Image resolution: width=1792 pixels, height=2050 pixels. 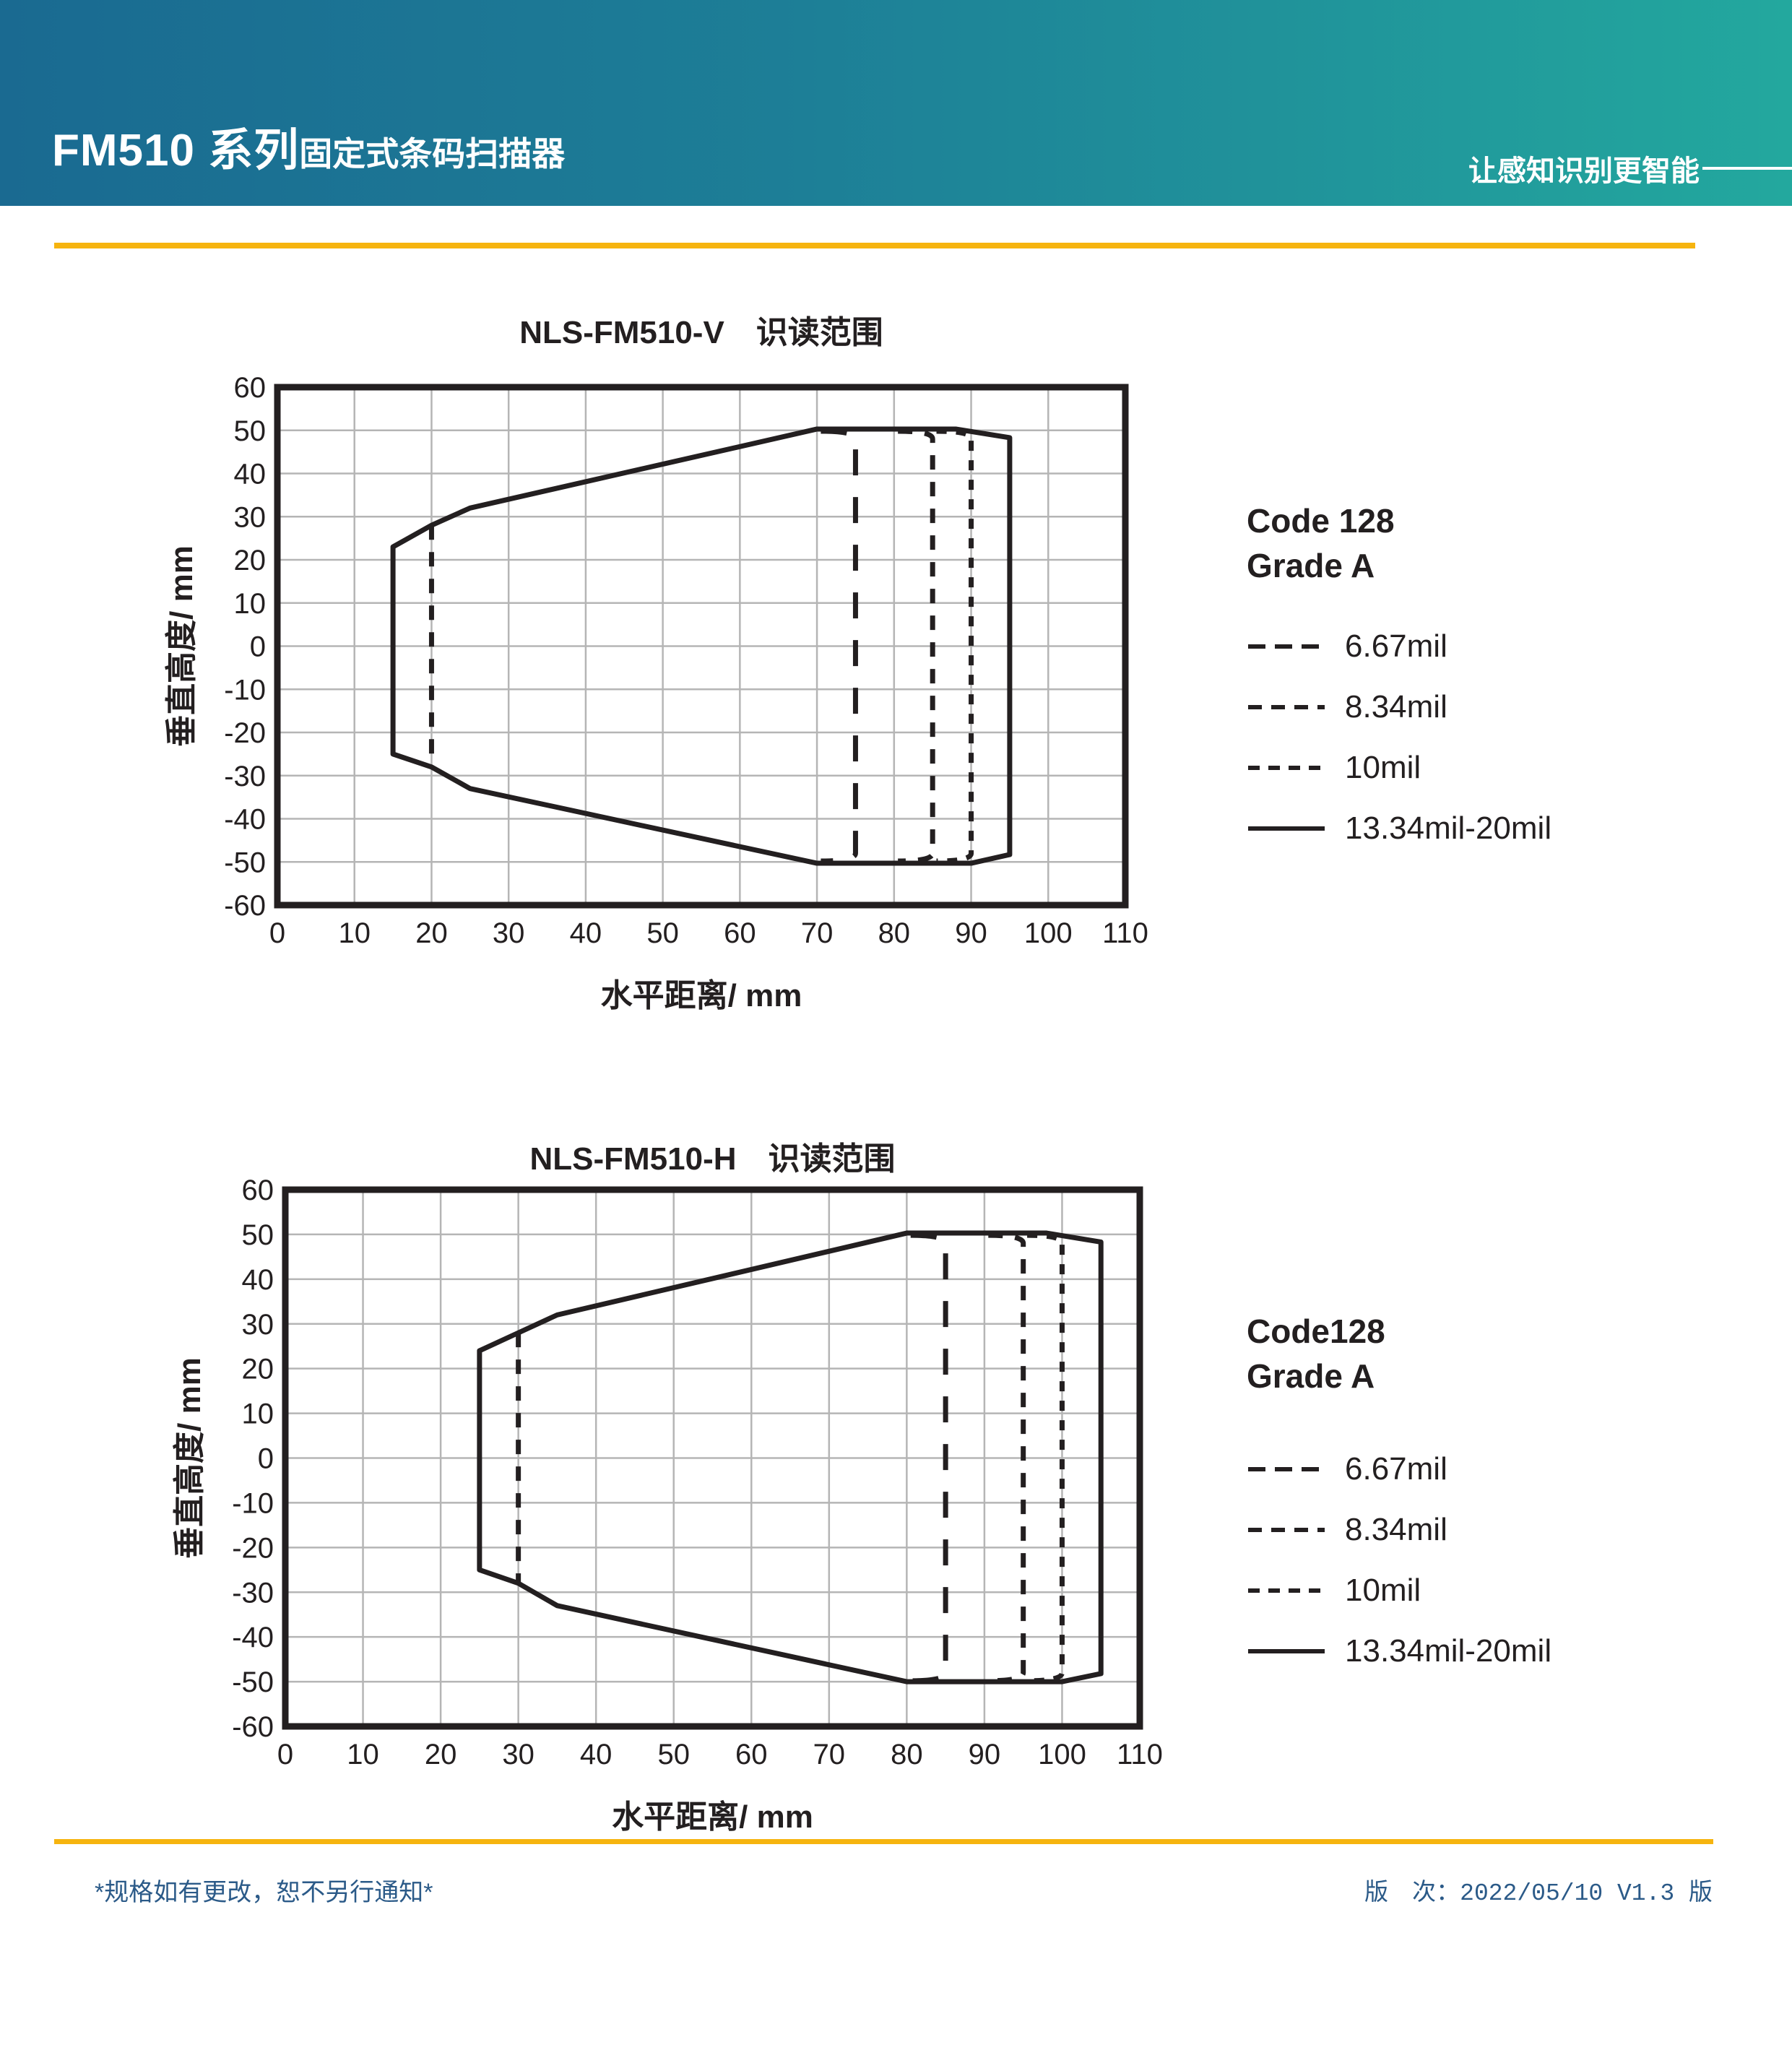 What do you see at coordinates (176, 151) in the screenshot?
I see `product-title-model: FM510 系列` at bounding box center [176, 151].